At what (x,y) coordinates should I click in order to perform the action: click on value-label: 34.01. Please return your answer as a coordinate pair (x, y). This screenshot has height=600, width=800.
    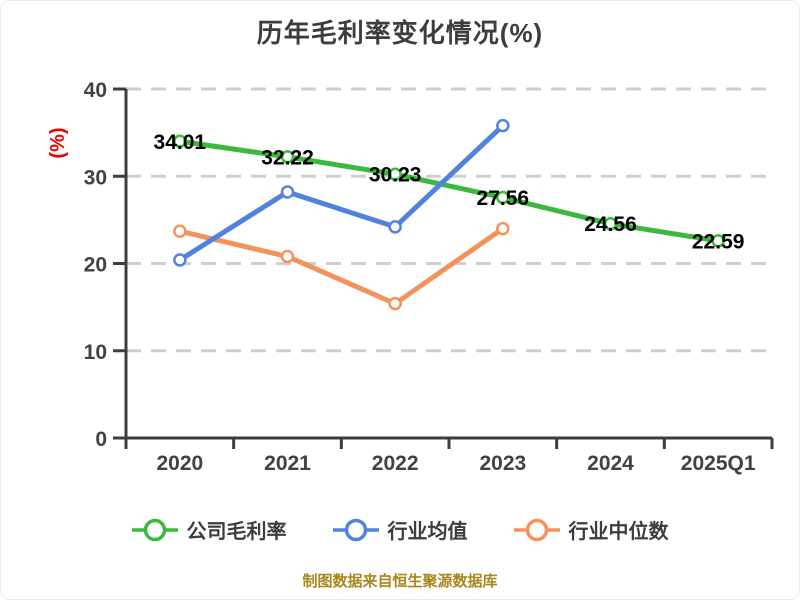
    Looking at the image, I should click on (180, 142).